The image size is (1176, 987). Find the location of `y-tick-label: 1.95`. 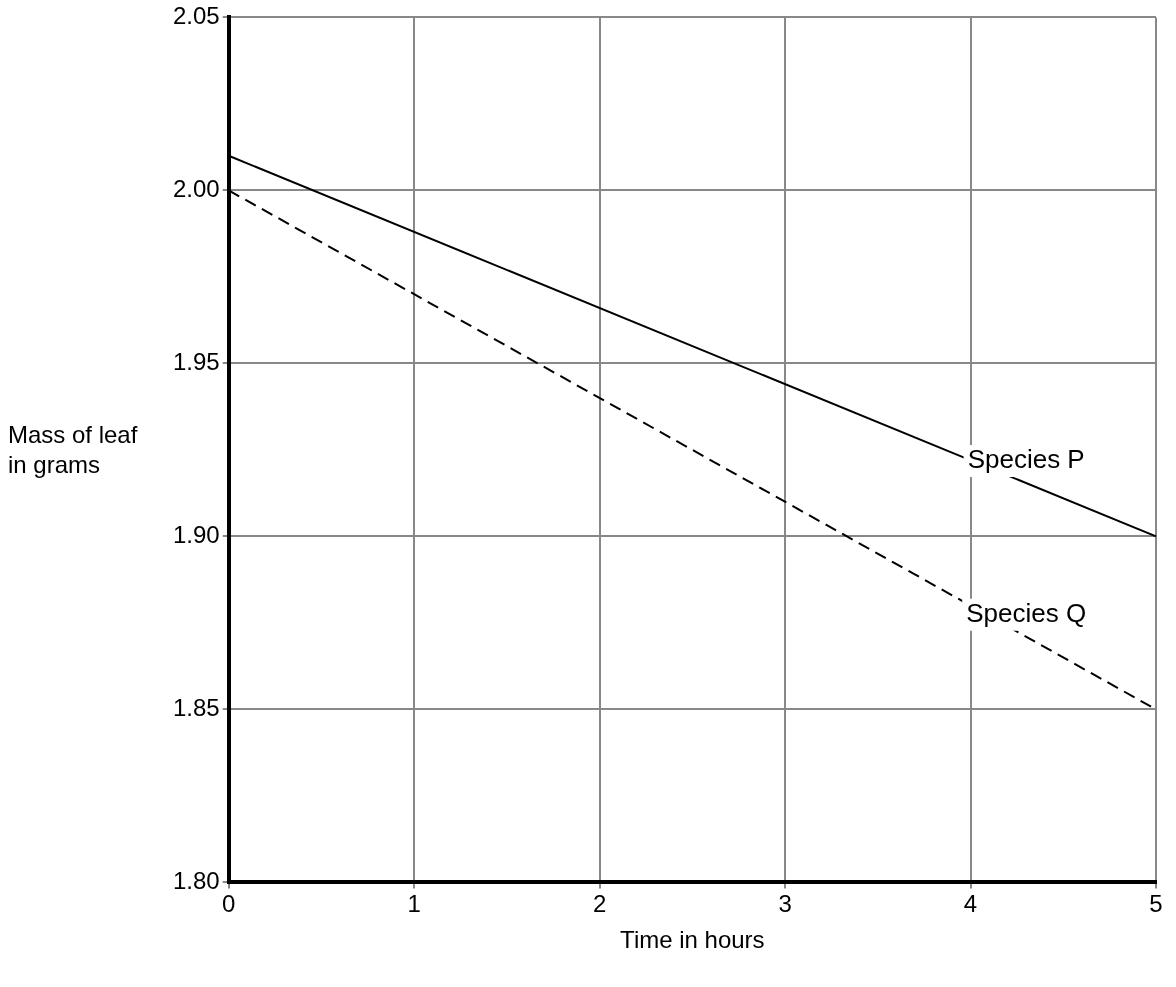

y-tick-label: 1.95 is located at coordinates (196, 362).